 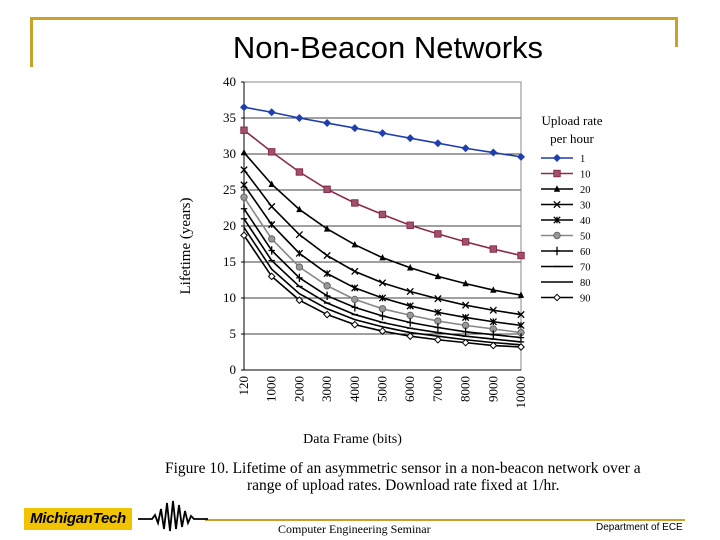 I want to click on legend-title: per hour, so click(x=572, y=138).